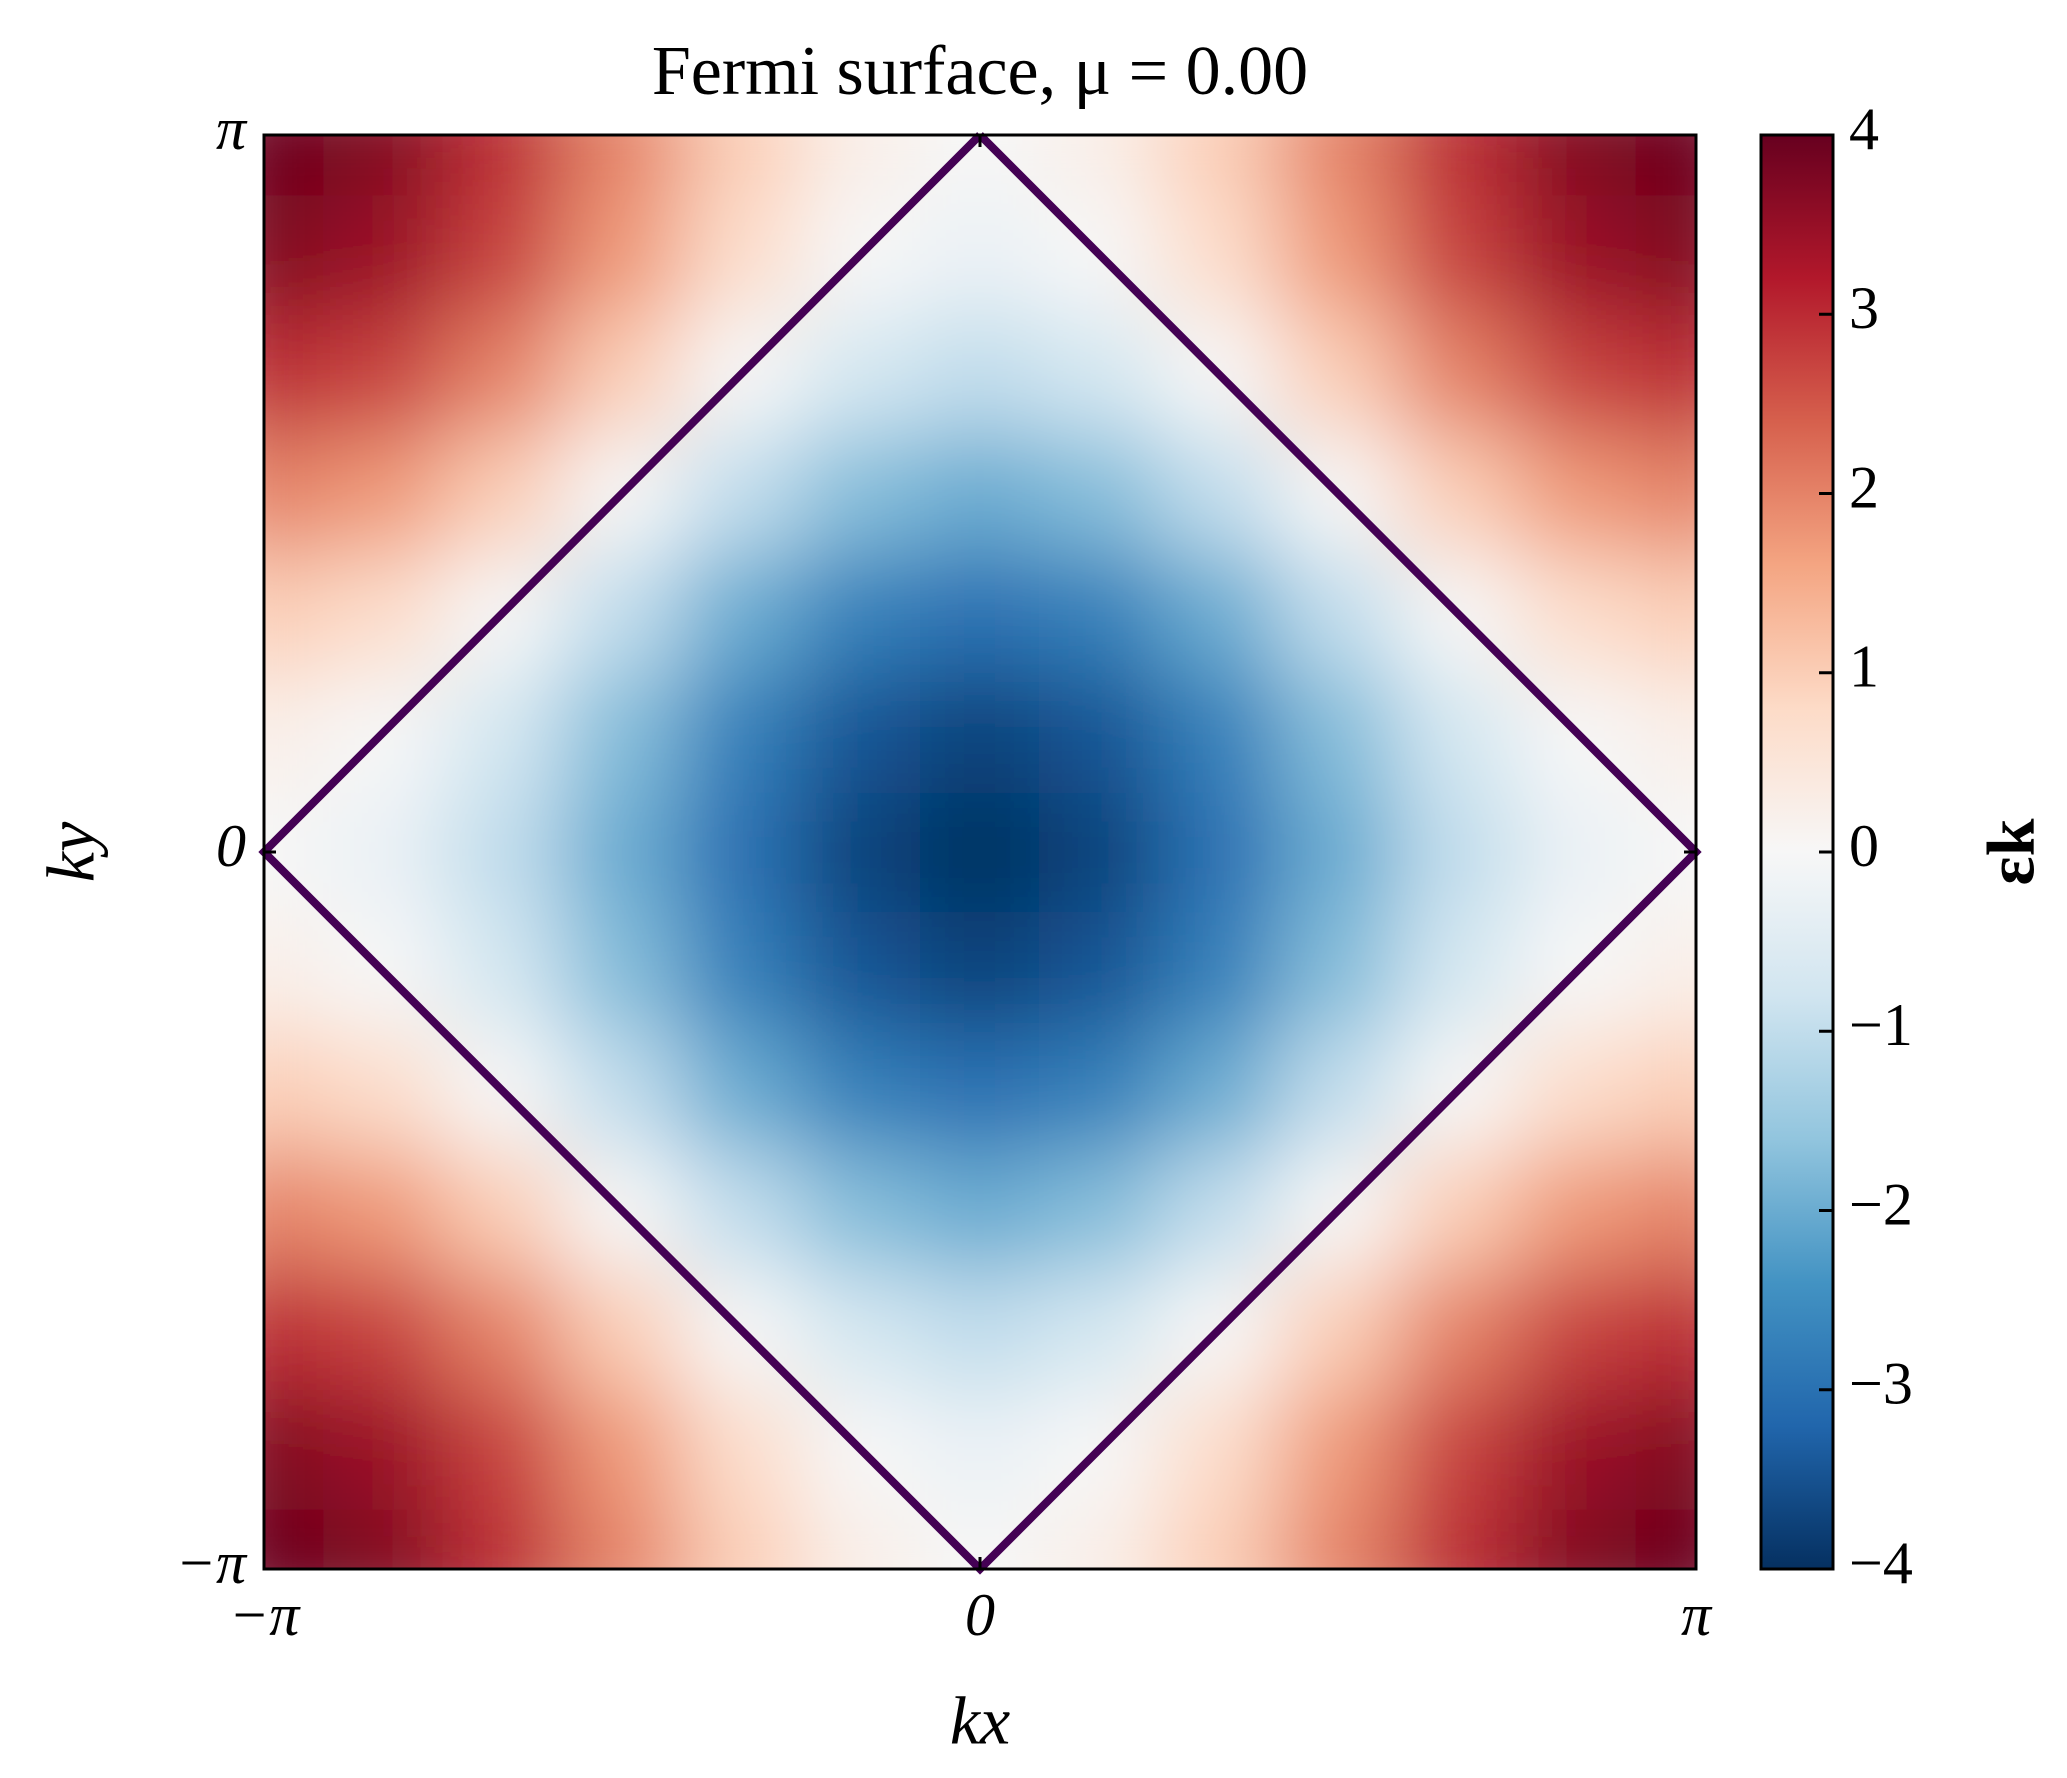  What do you see at coordinates (980, 1721) in the screenshot?
I see `x-axis-label: kx` at bounding box center [980, 1721].